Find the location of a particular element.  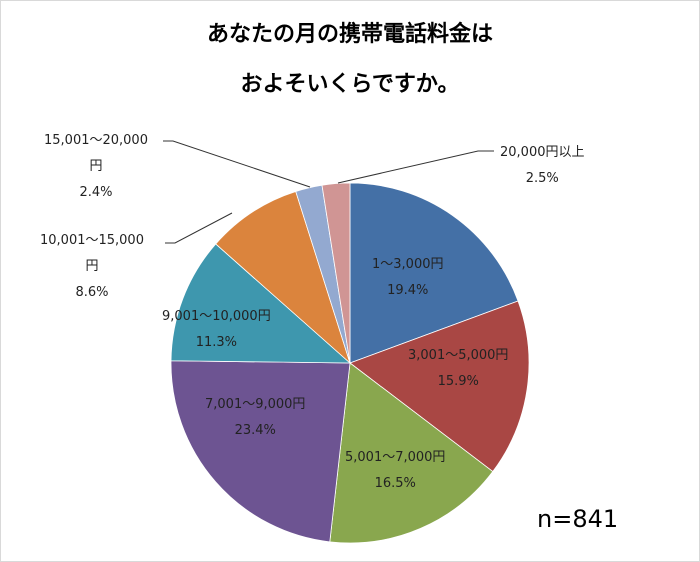

label-pct: 11.3% is located at coordinates (216, 342).